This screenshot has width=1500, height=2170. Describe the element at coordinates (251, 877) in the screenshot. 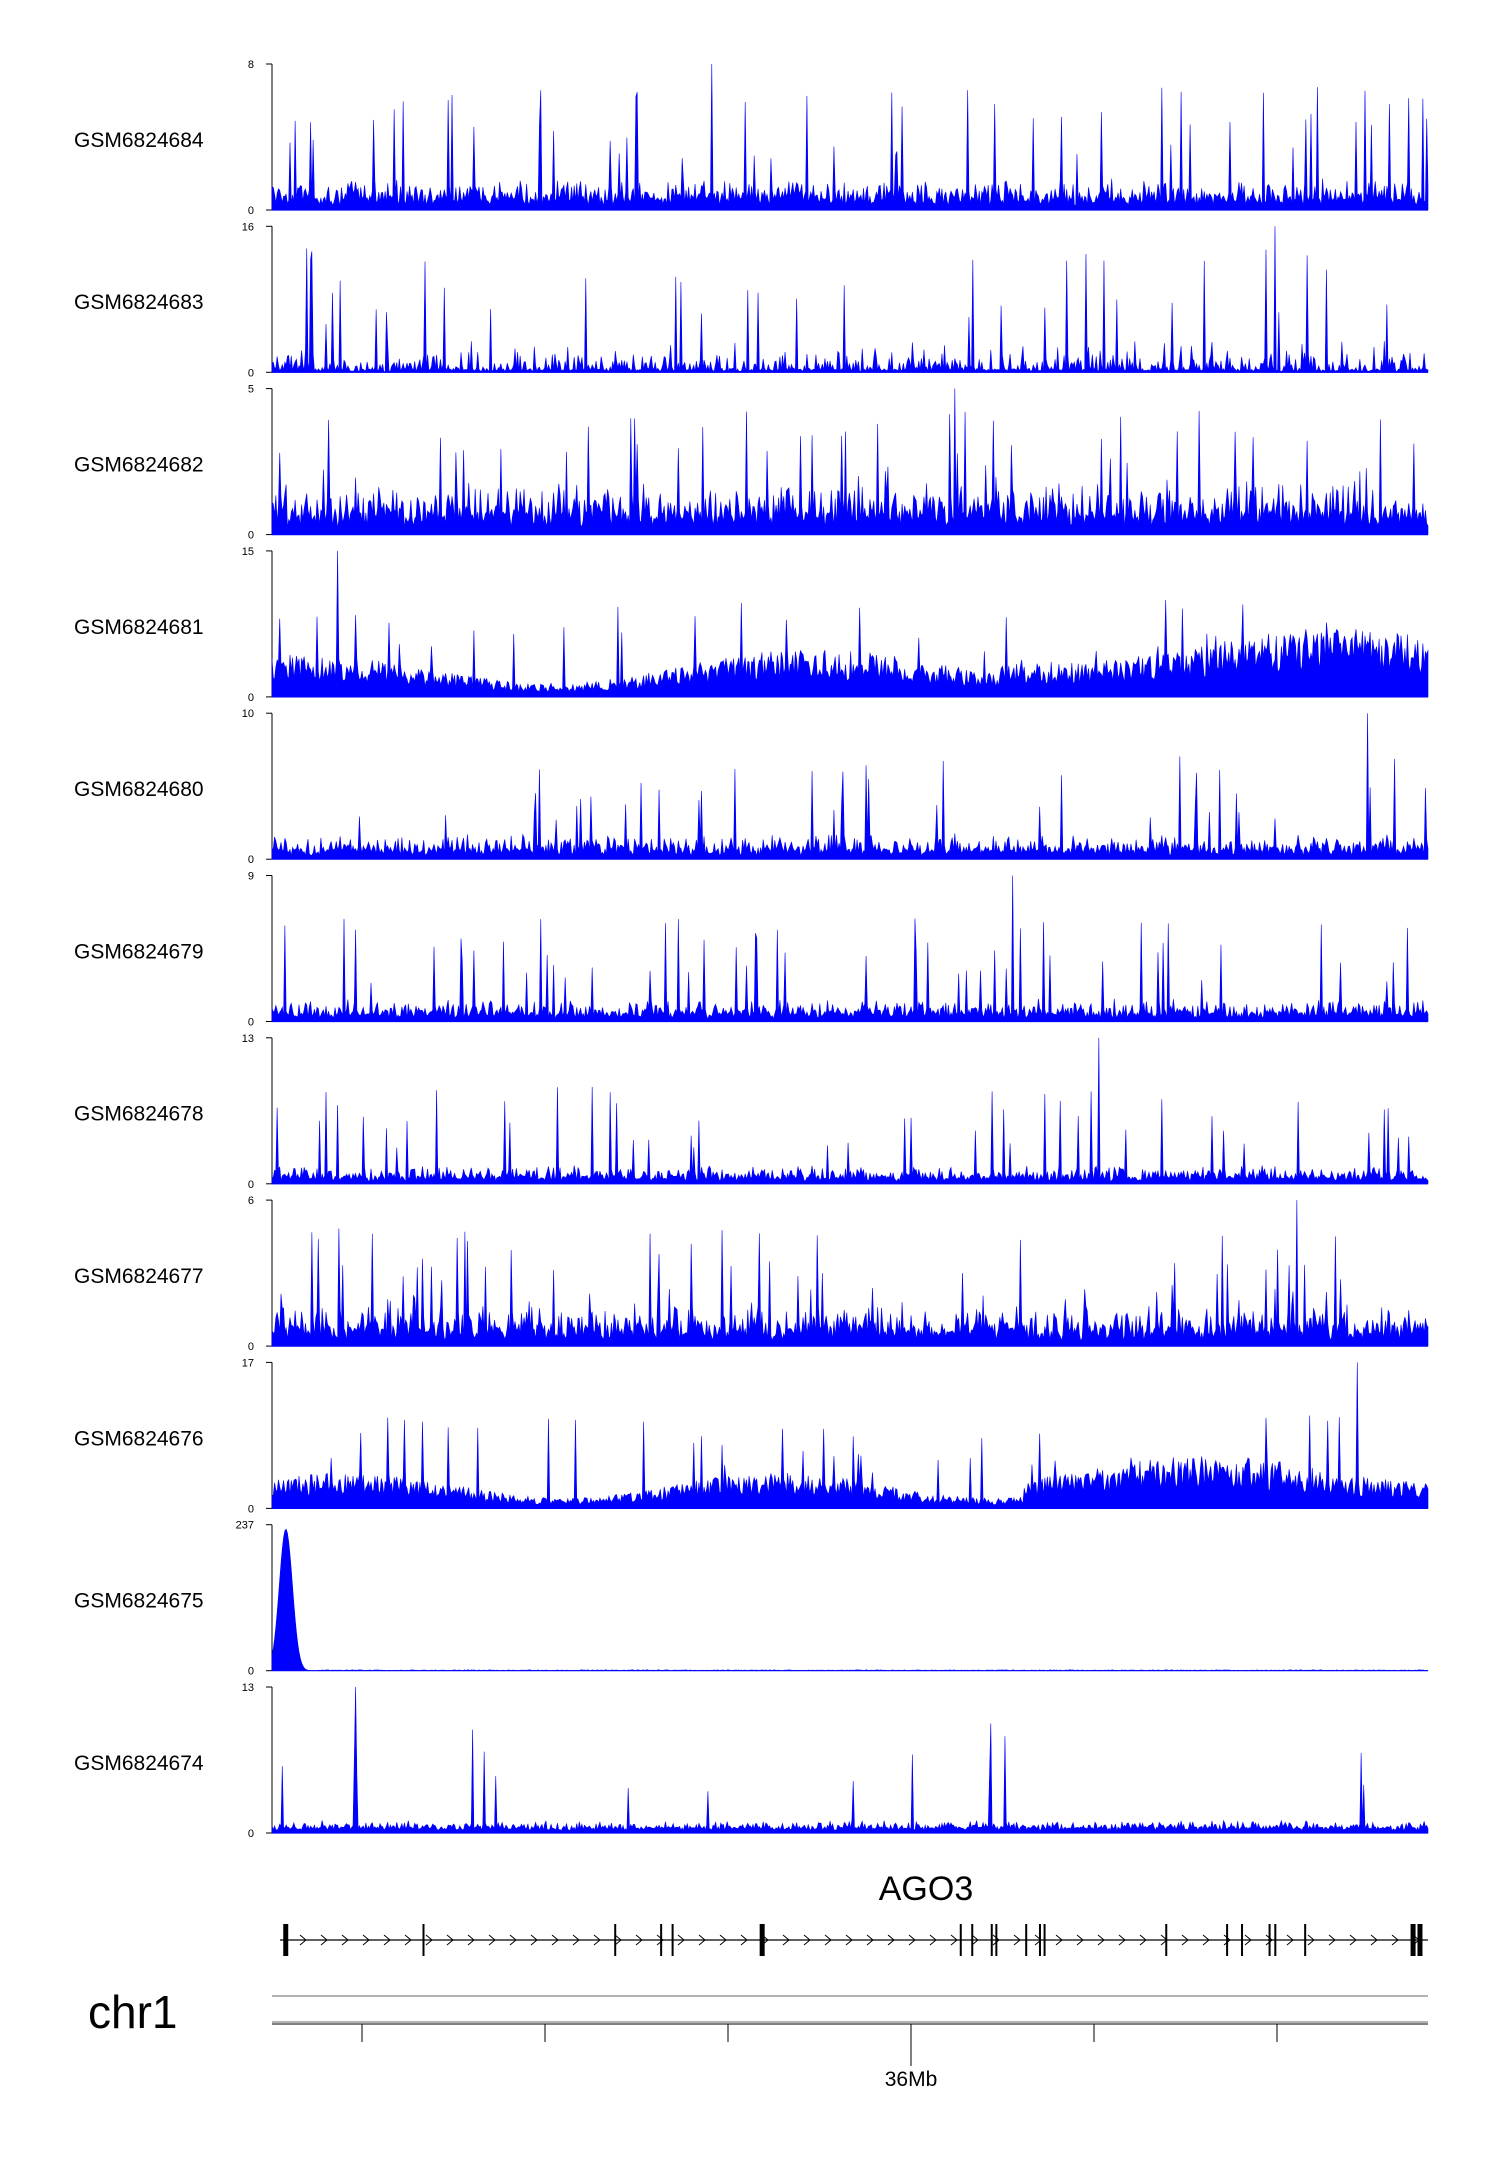

I see `y-tick-label-max: 9` at that location.